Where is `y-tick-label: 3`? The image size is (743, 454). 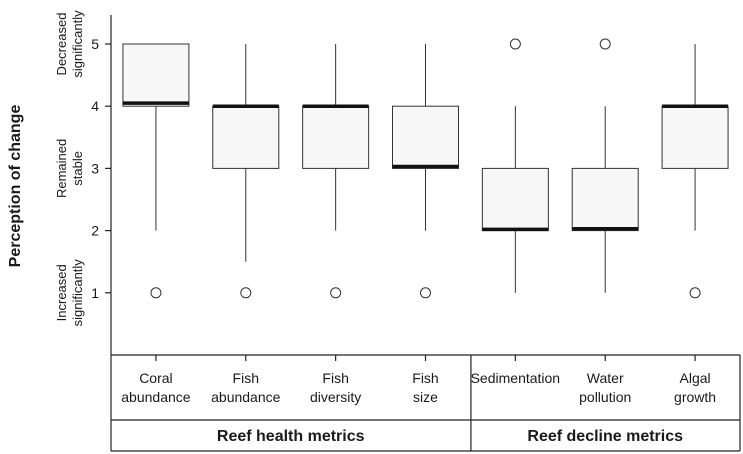 y-tick-label: 3 is located at coordinates (95, 168).